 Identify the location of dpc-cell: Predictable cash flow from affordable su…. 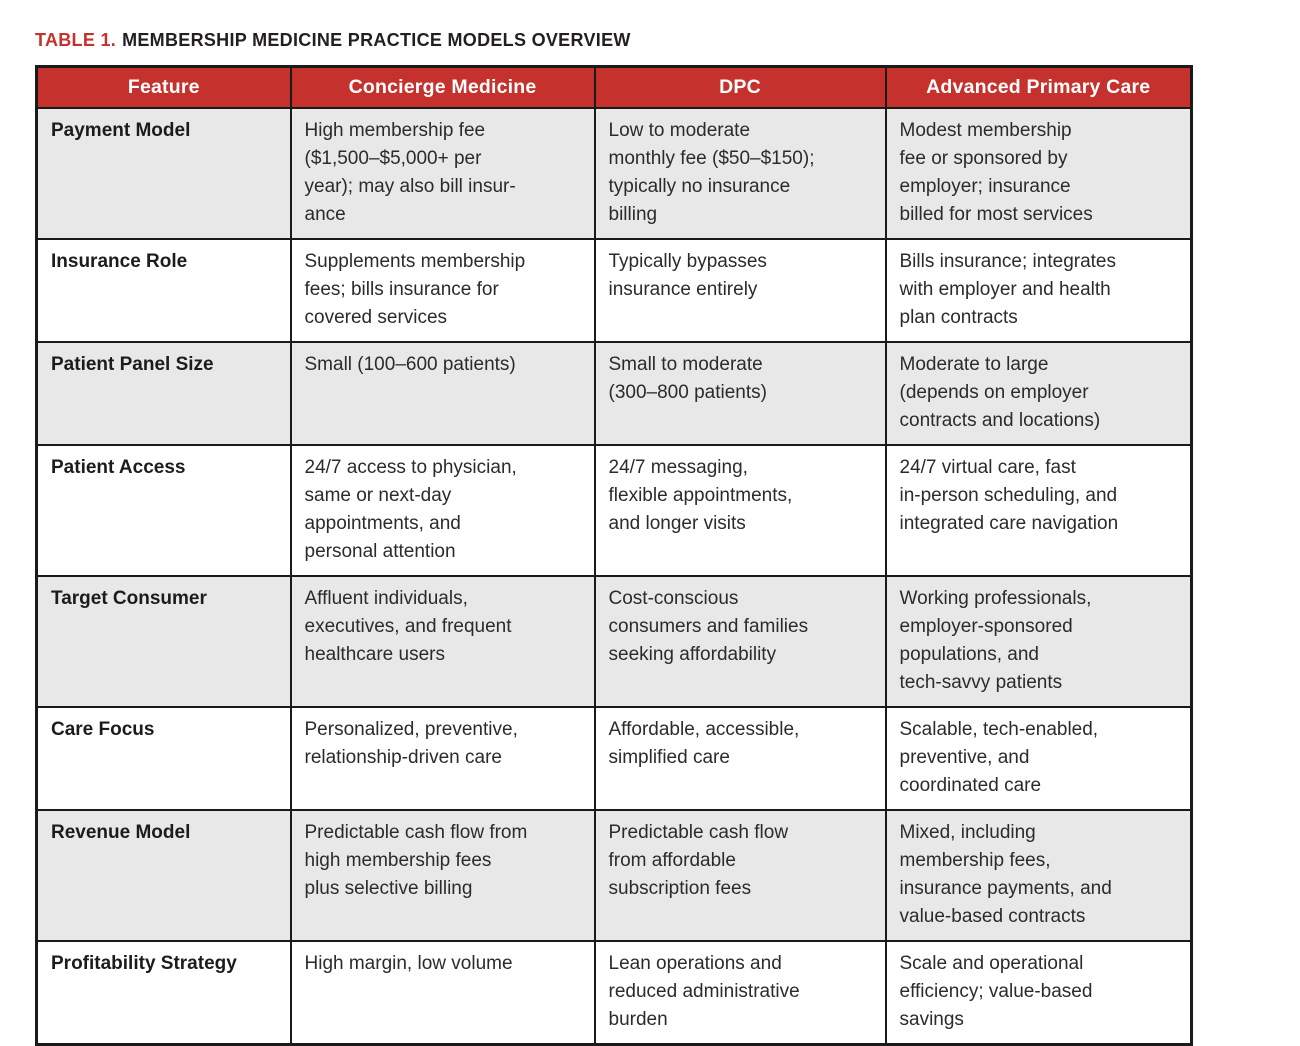
(740, 875).